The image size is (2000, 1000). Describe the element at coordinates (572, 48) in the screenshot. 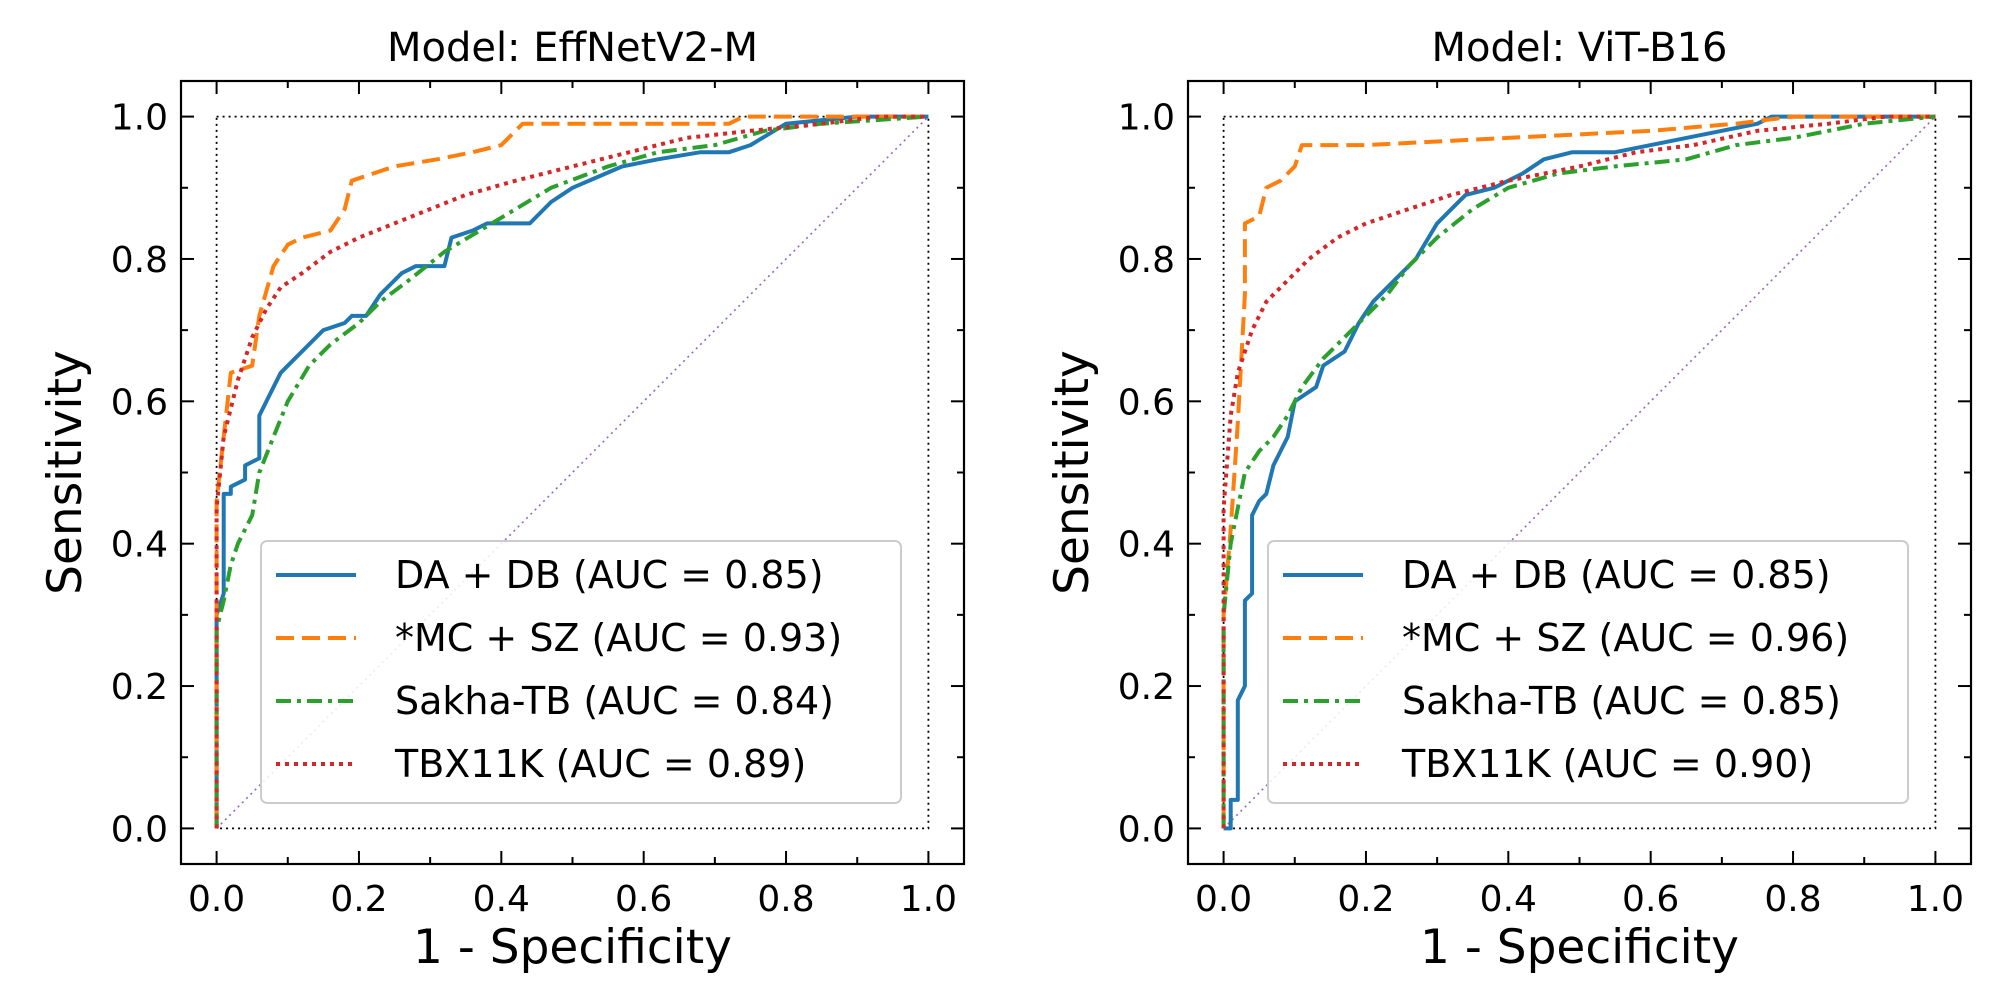

I see `chart-title: Model: EffNetV2-M` at that location.